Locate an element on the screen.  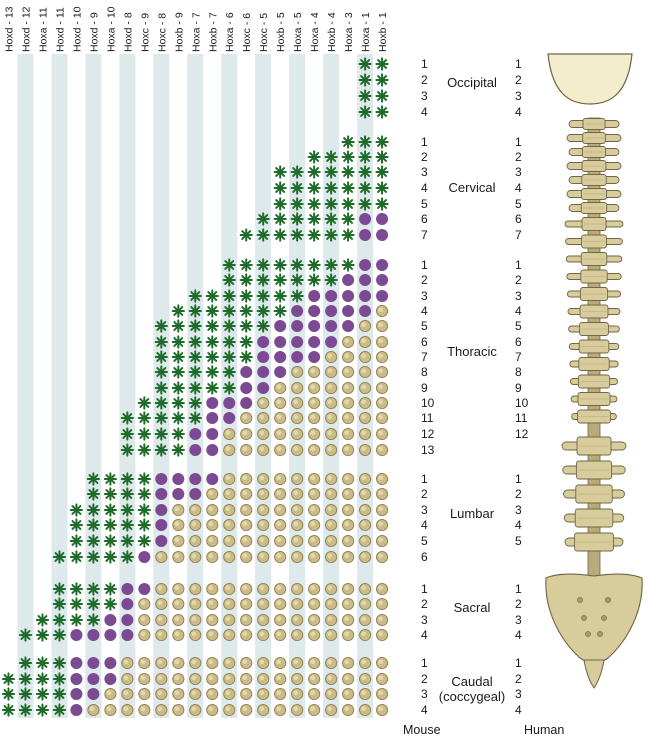
sacrum is located at coordinates (594, 631).